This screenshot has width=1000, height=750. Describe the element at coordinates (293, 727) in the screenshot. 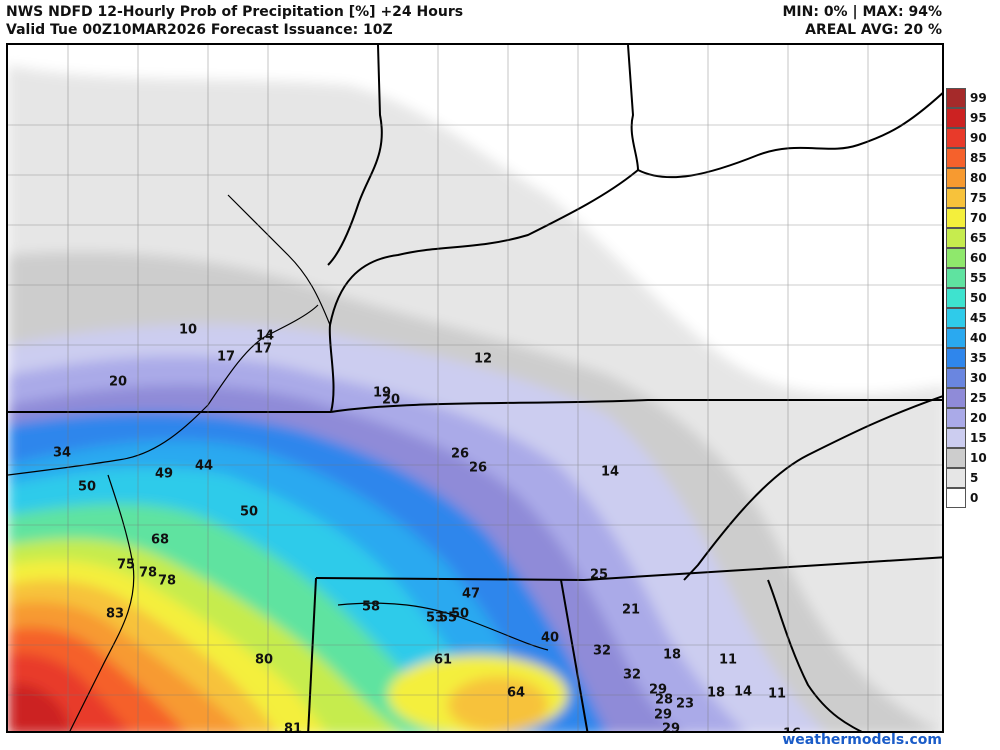

I see `map-value-label: 81` at that location.